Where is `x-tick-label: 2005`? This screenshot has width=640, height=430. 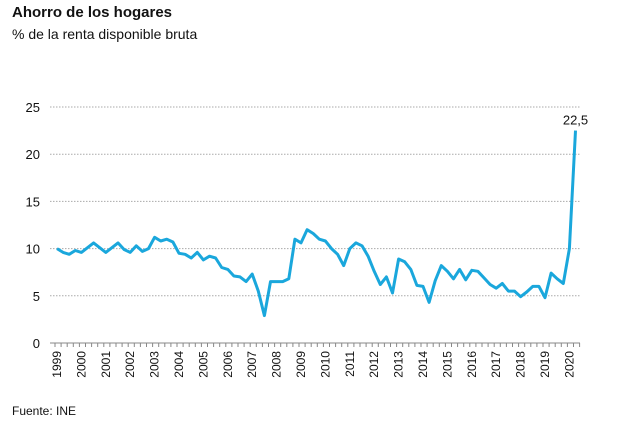
x-tick-label: 2005 is located at coordinates (203, 364).